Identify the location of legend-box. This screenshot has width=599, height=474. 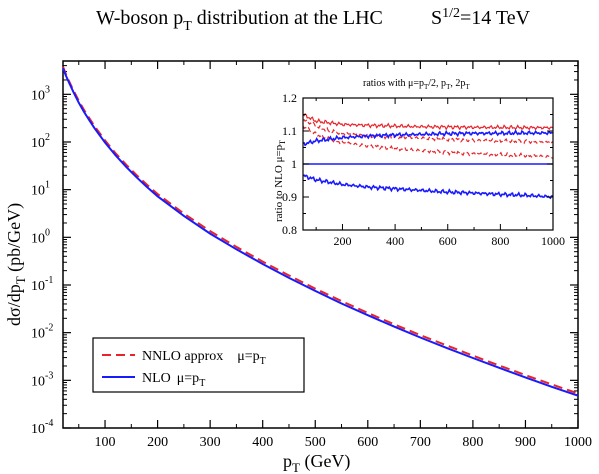
(198, 365).